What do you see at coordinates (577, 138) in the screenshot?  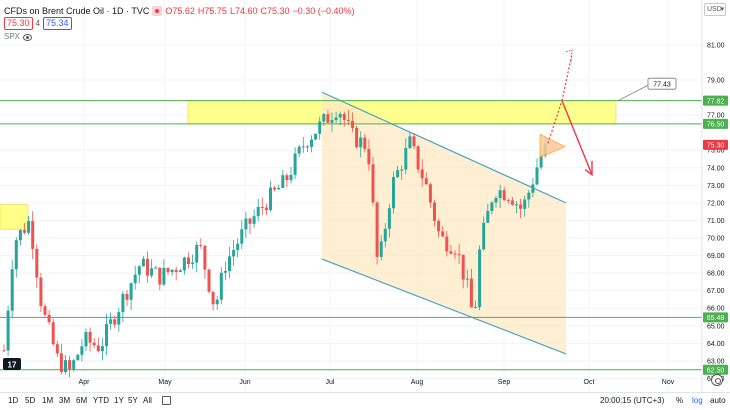 I see `projection-arrow-down` at bounding box center [577, 138].